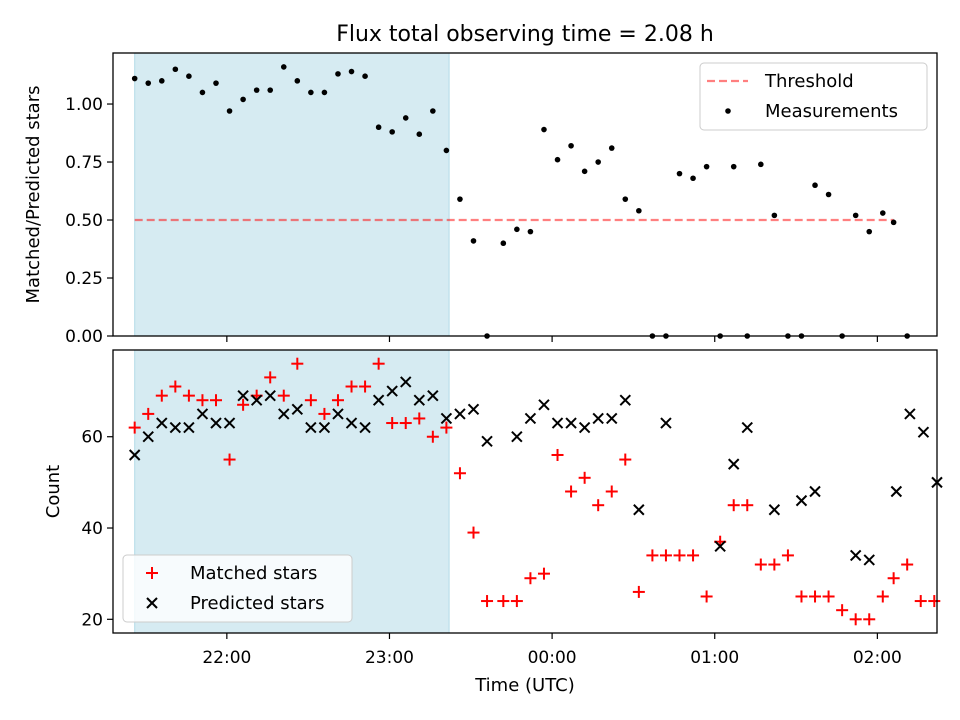 The height and width of the screenshot is (720, 960). What do you see at coordinates (152, 603) in the screenshot?
I see `legend-predicted-swatch` at bounding box center [152, 603].